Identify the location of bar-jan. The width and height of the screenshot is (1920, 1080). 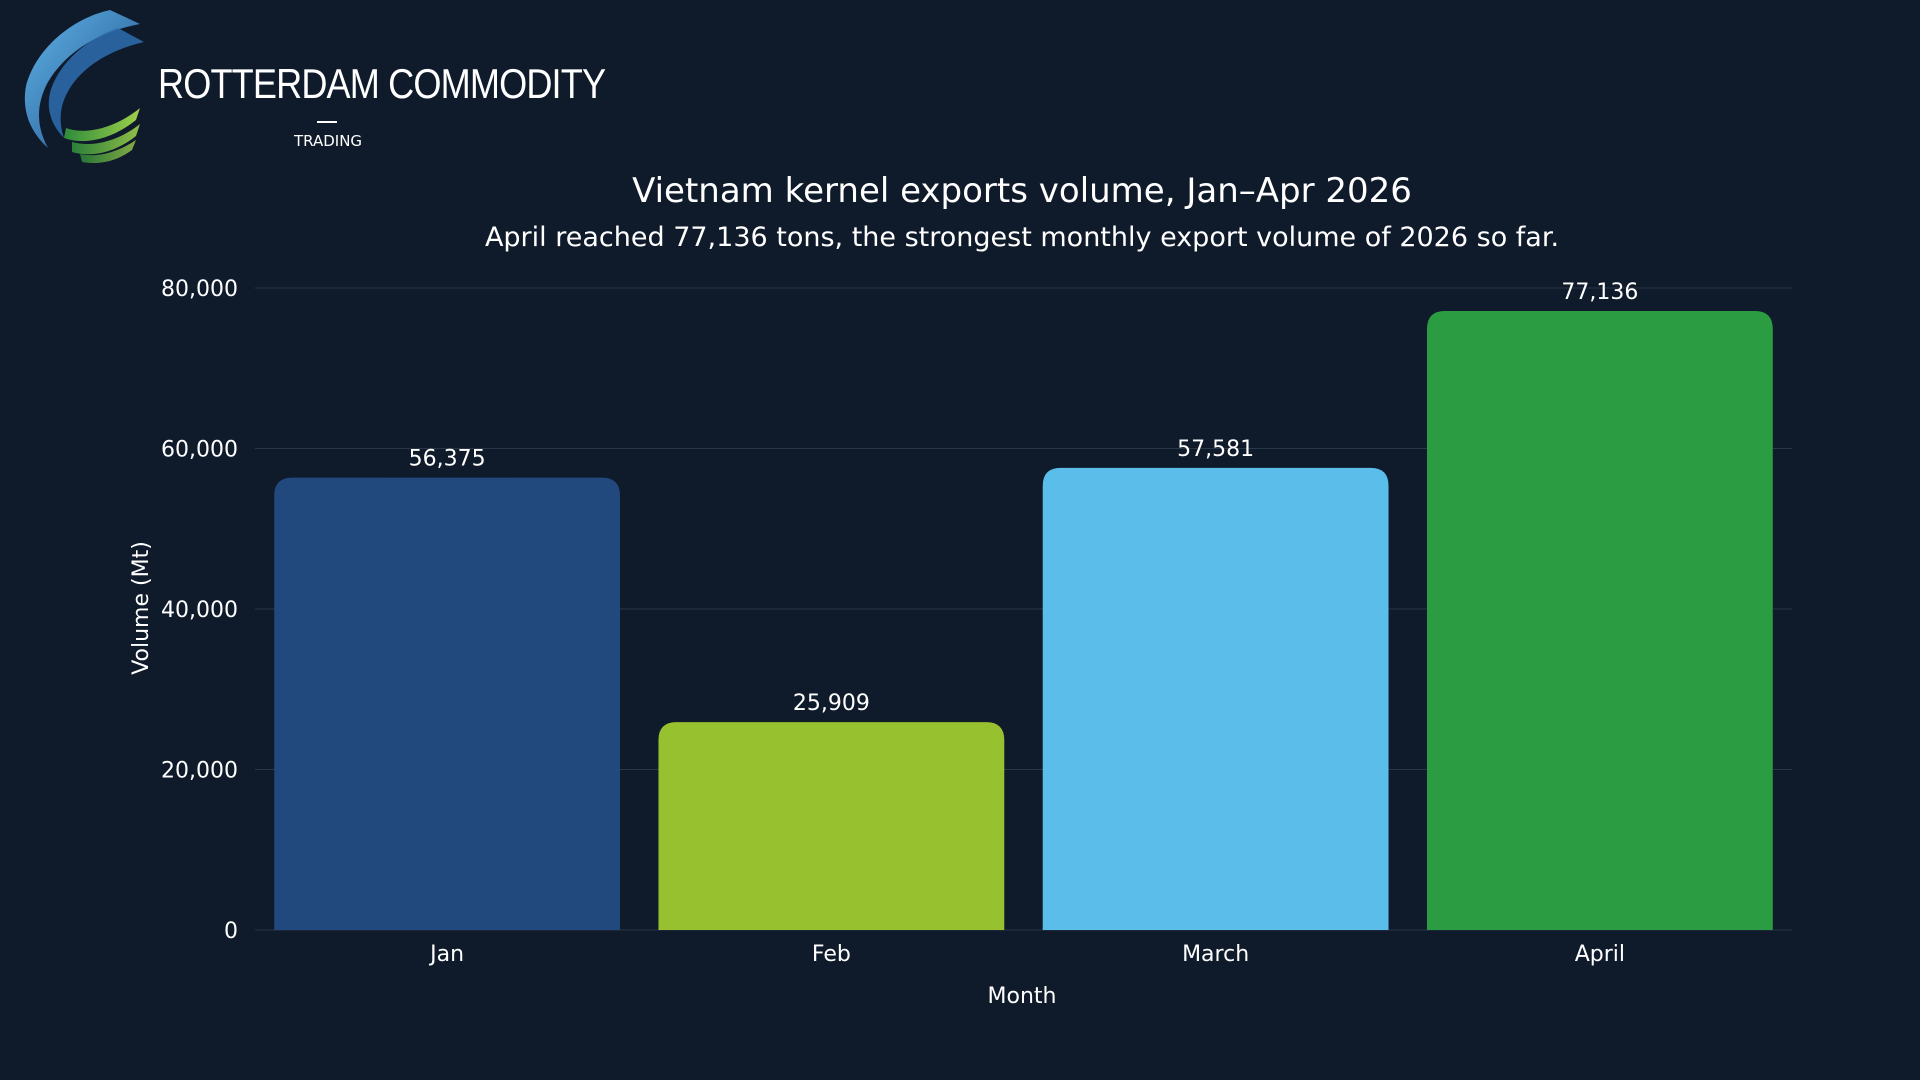
(447, 703).